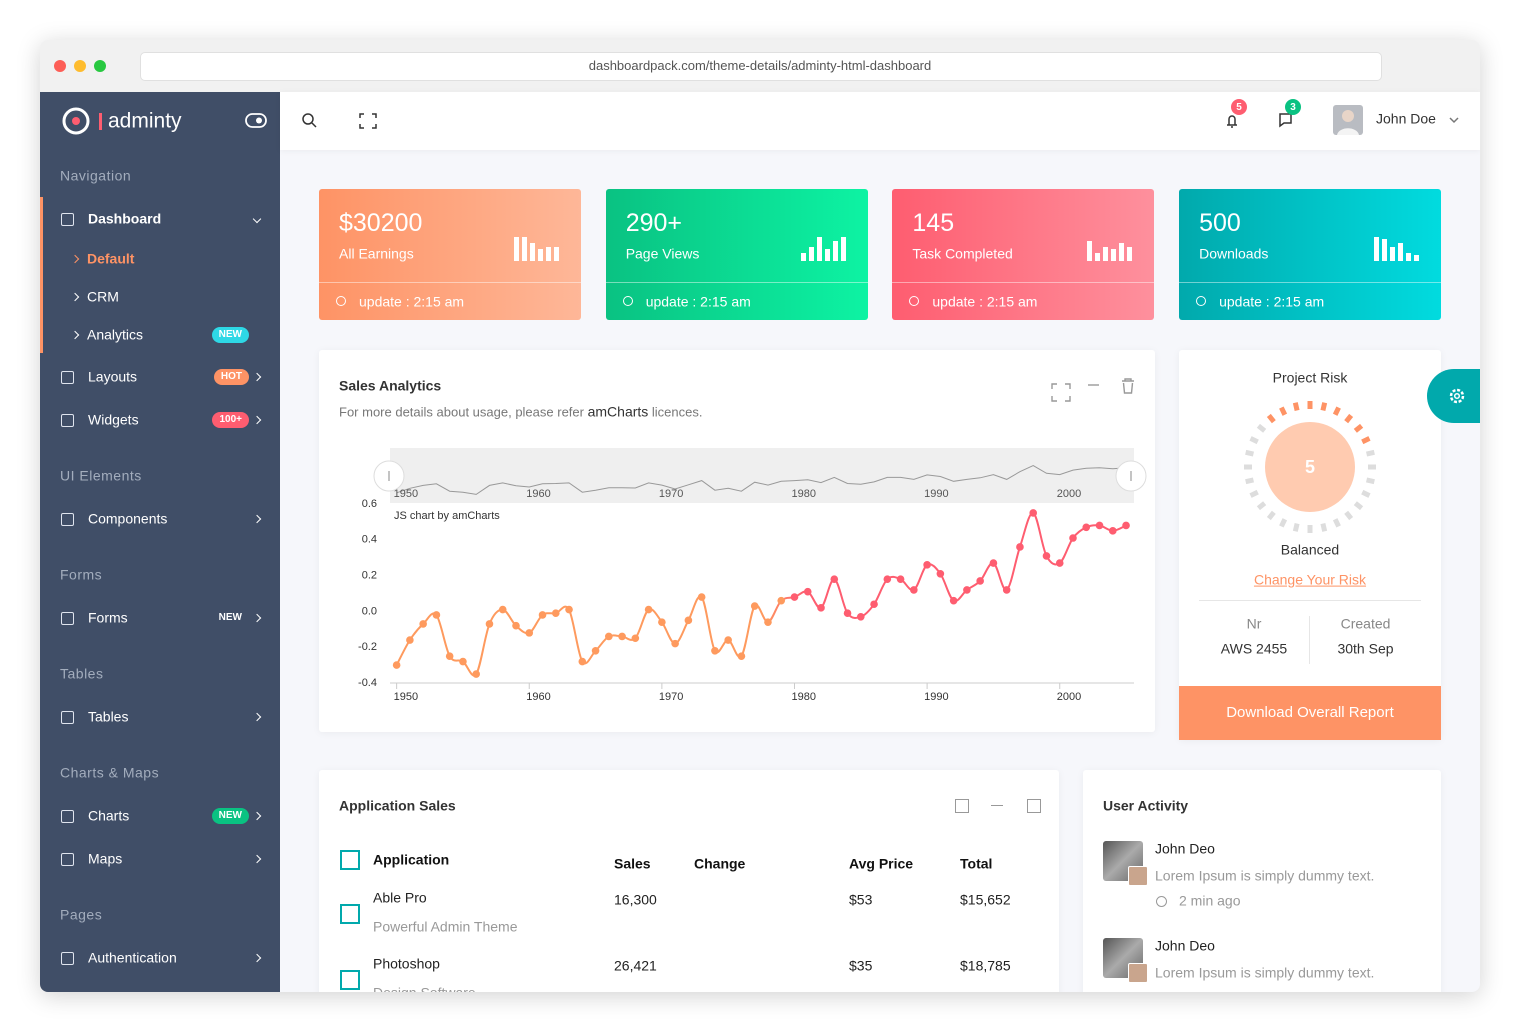  What do you see at coordinates (113, 419) in the screenshot?
I see `menu-item: Widgets` at bounding box center [113, 419].